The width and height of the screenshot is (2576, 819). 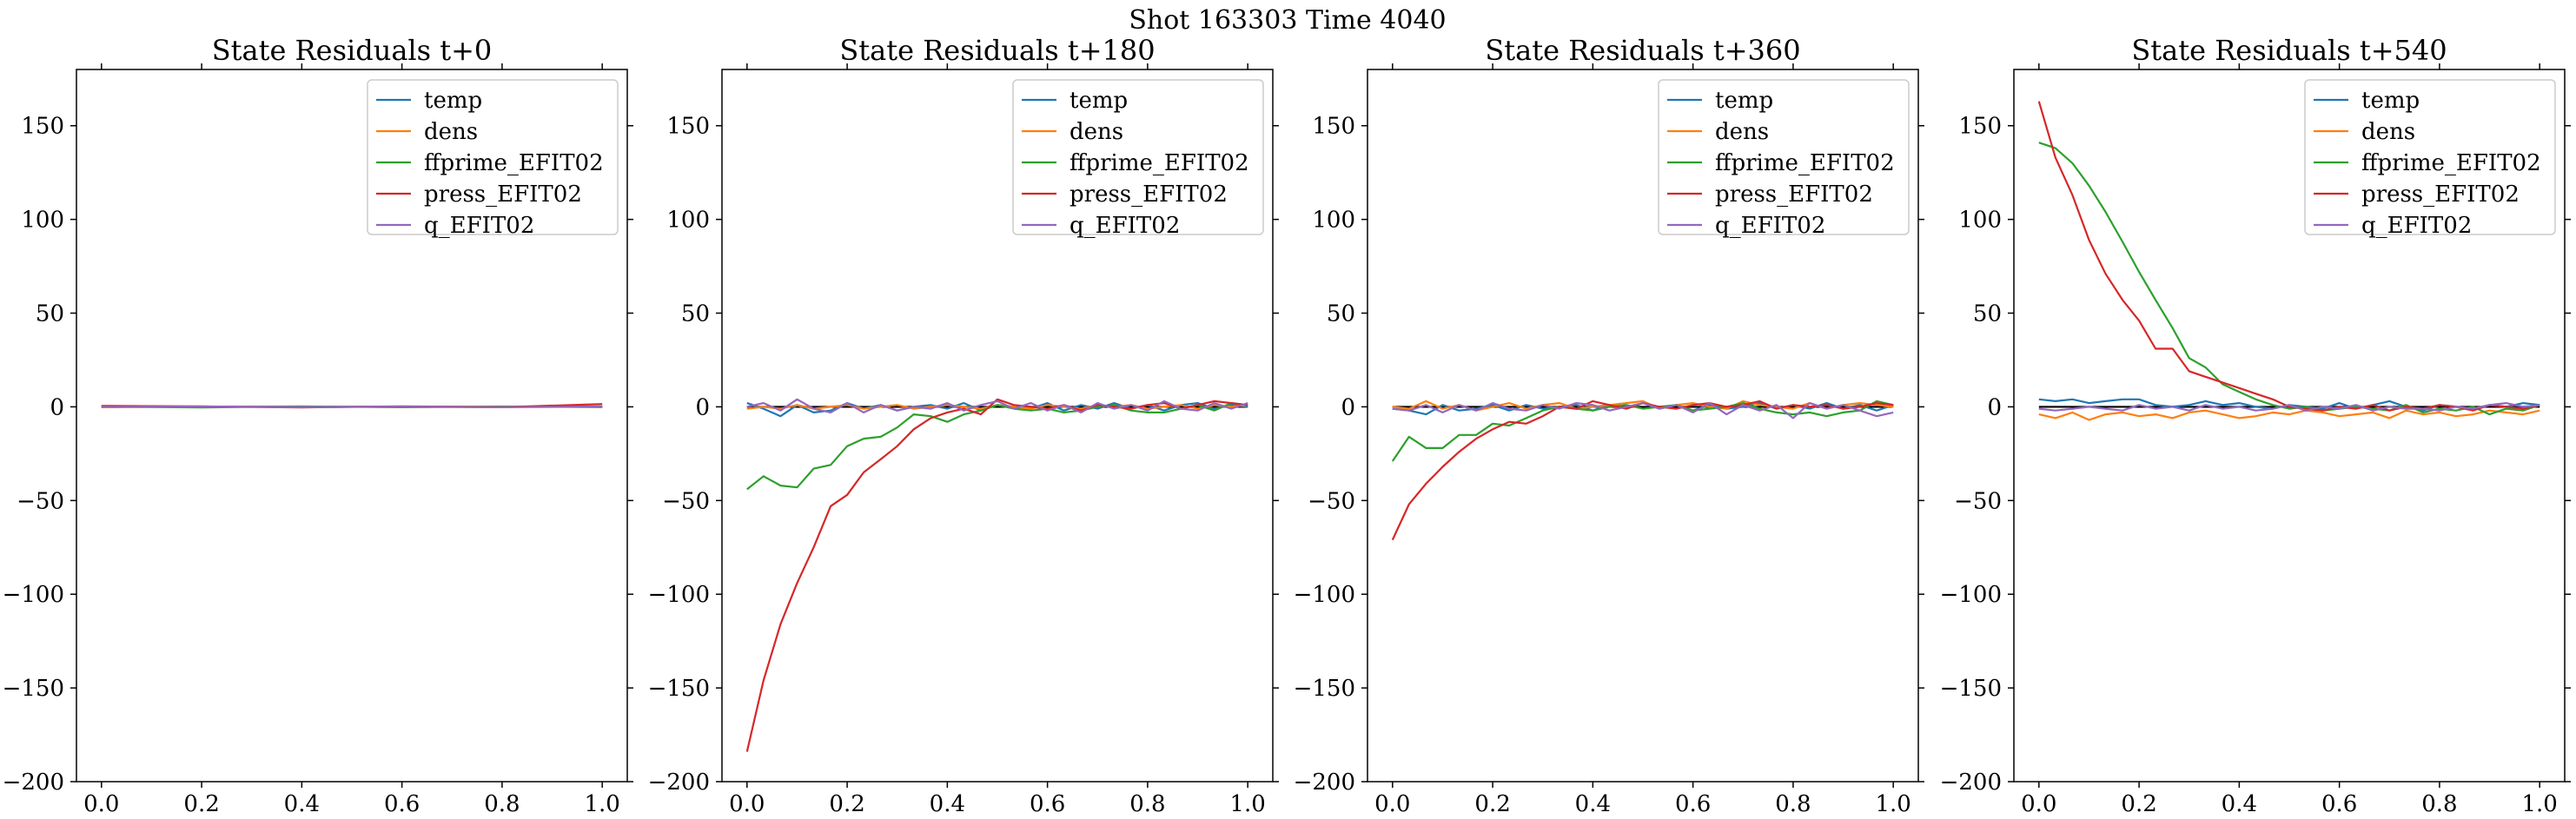 I want to click on chart-title: State Residuals t+180, so click(x=997, y=50).